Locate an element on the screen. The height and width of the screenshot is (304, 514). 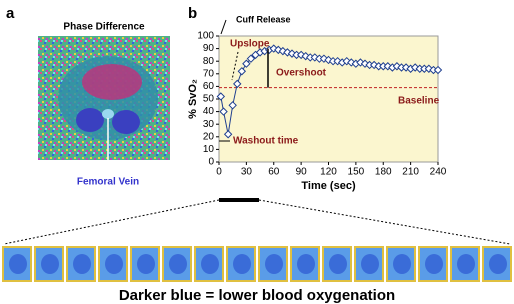
y-tick-label: 70 is located at coordinates (209, 73).